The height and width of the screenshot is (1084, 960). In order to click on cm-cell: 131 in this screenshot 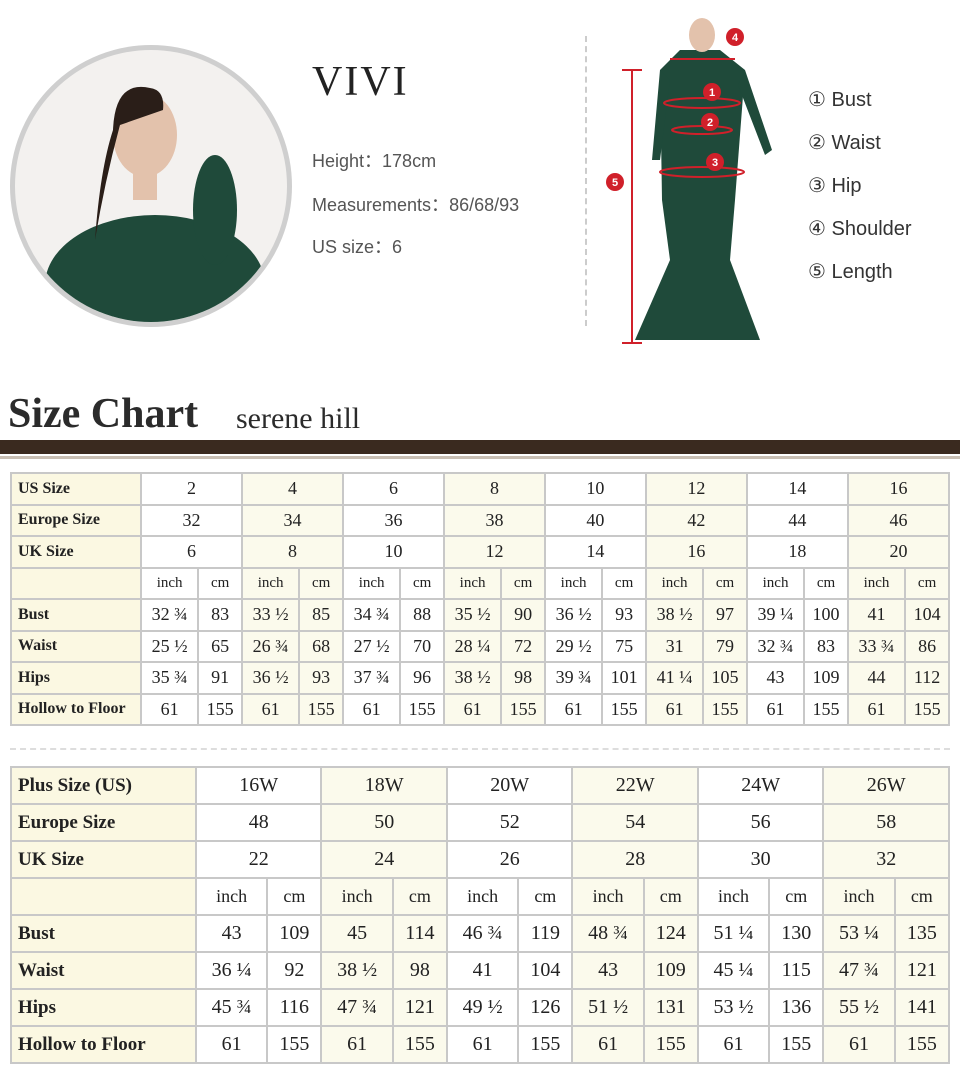, I will do `click(670, 1007)`.